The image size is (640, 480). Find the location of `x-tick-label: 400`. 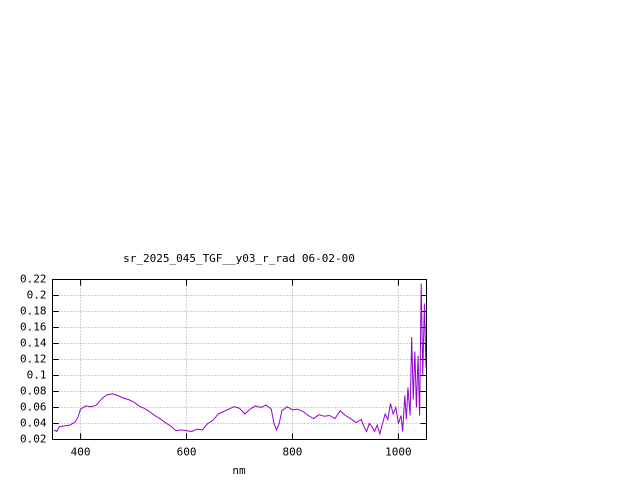

x-tick-label: 400 is located at coordinates (81, 452).